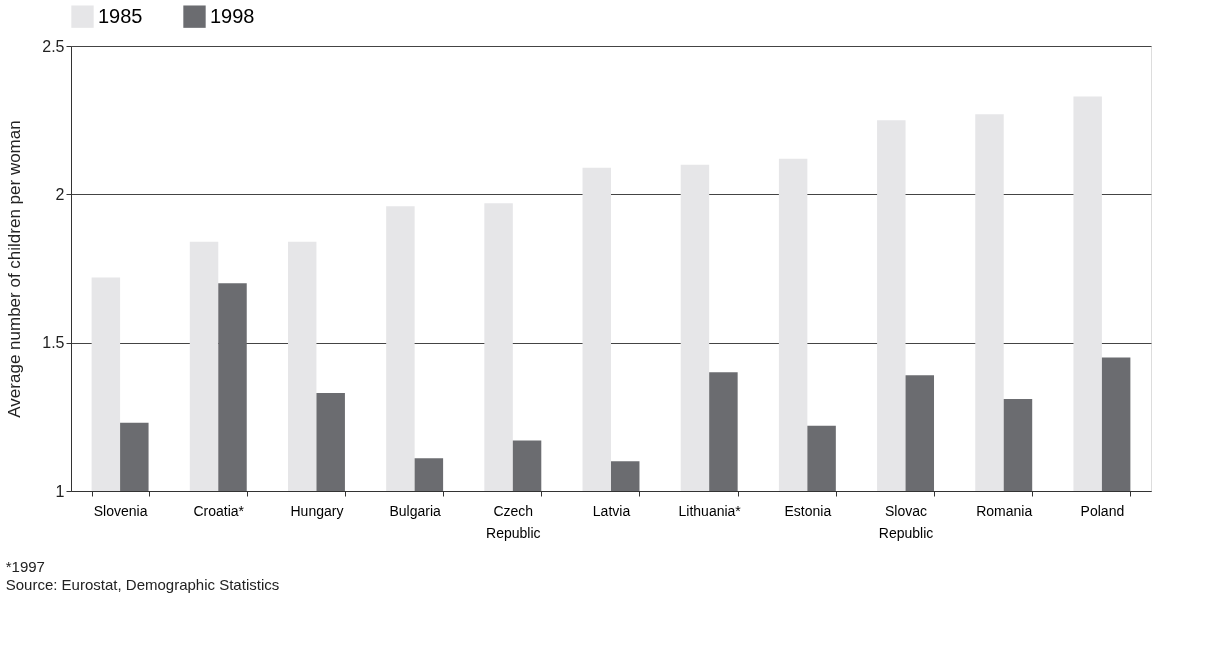 The image size is (1218, 650). I want to click on y-tick-label: 2, so click(60, 194).